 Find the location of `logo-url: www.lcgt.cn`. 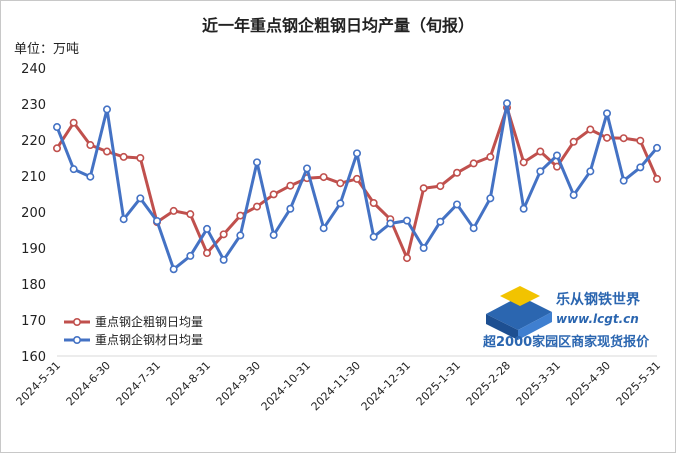

logo-url: www.lcgt.cn is located at coordinates (597, 319).